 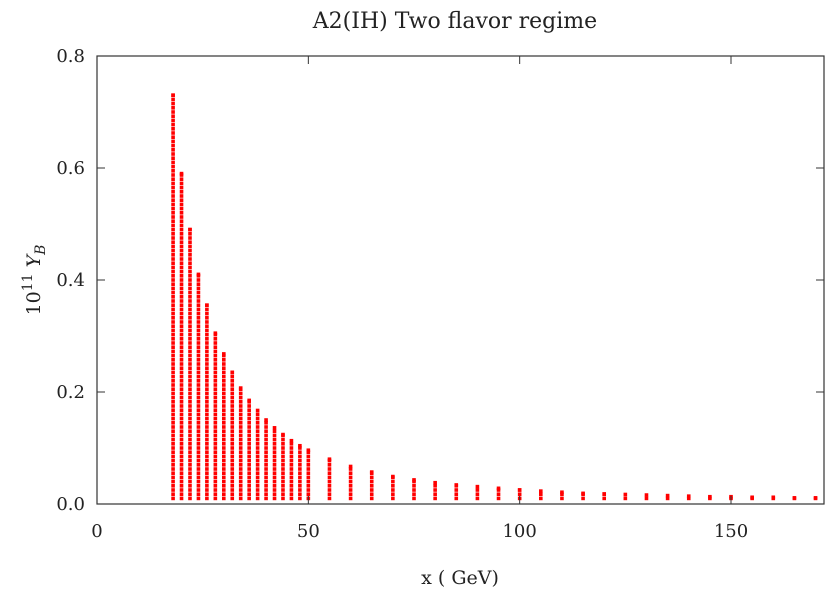 I want to click on y-tick-label: 0.6, so click(x=70, y=168).